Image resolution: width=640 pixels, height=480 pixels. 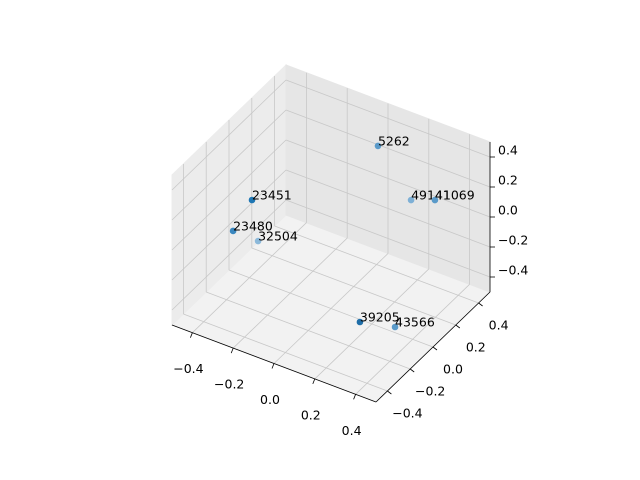 I want to click on point-label: 23480, so click(x=253, y=225).